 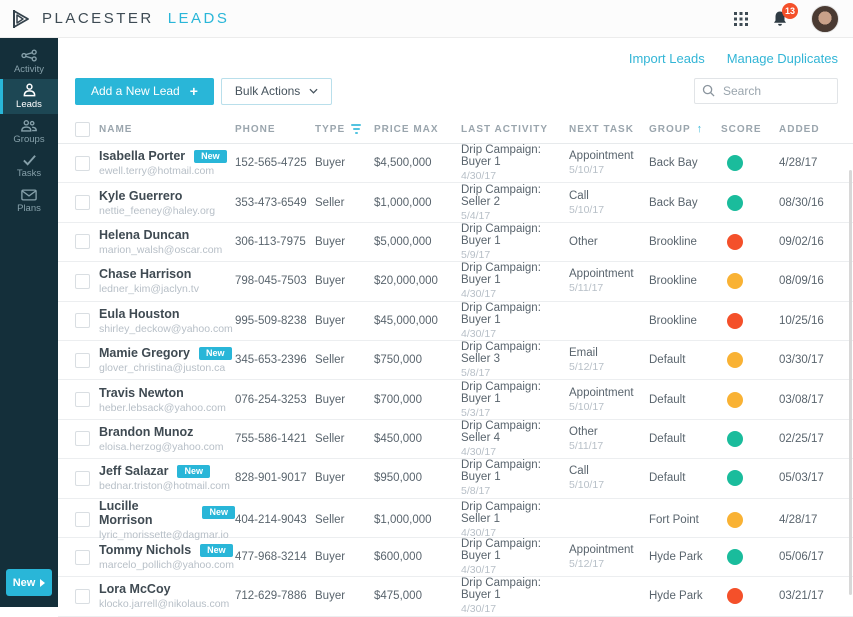 I want to click on apps-grid-icon, so click(x=741, y=19).